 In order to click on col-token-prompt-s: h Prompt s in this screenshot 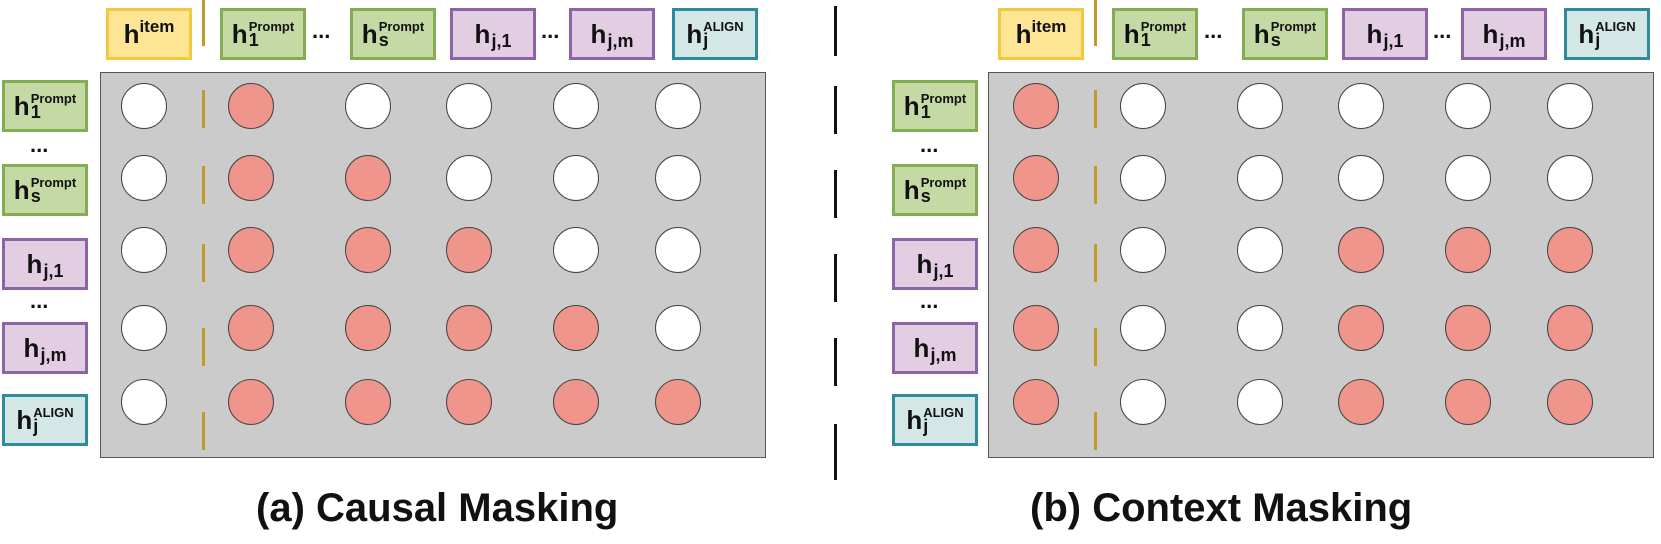, I will do `click(393, 34)`.